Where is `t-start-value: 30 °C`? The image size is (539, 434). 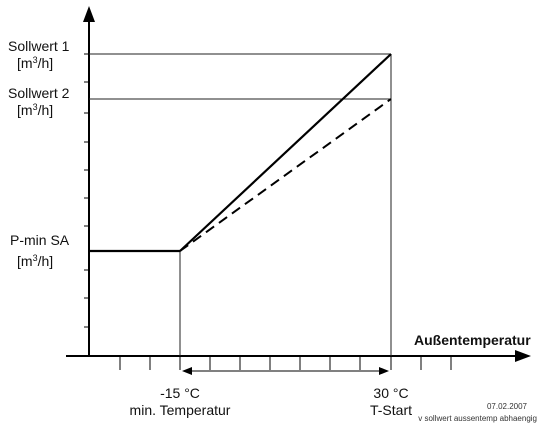 t-start-value: 30 °C is located at coordinates (390, 393).